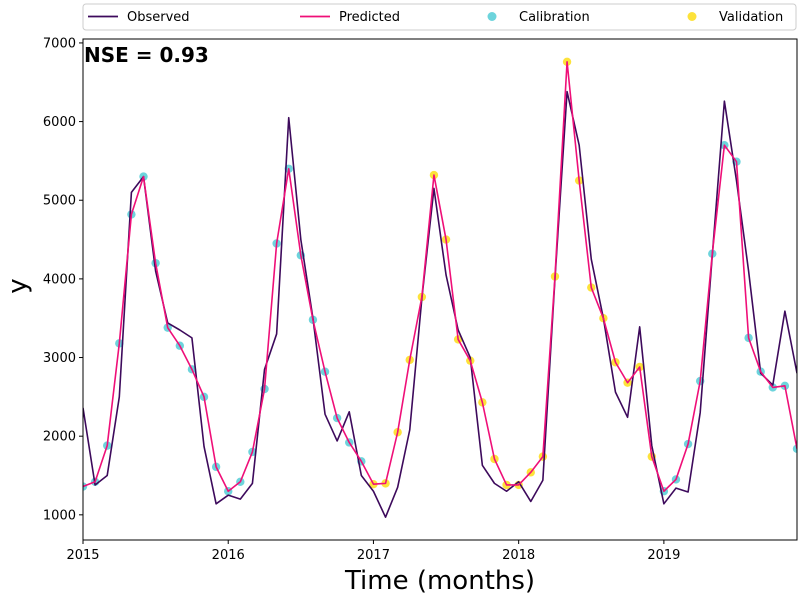  I want to click on x-tick-label-2016: 2016, so click(228, 555).